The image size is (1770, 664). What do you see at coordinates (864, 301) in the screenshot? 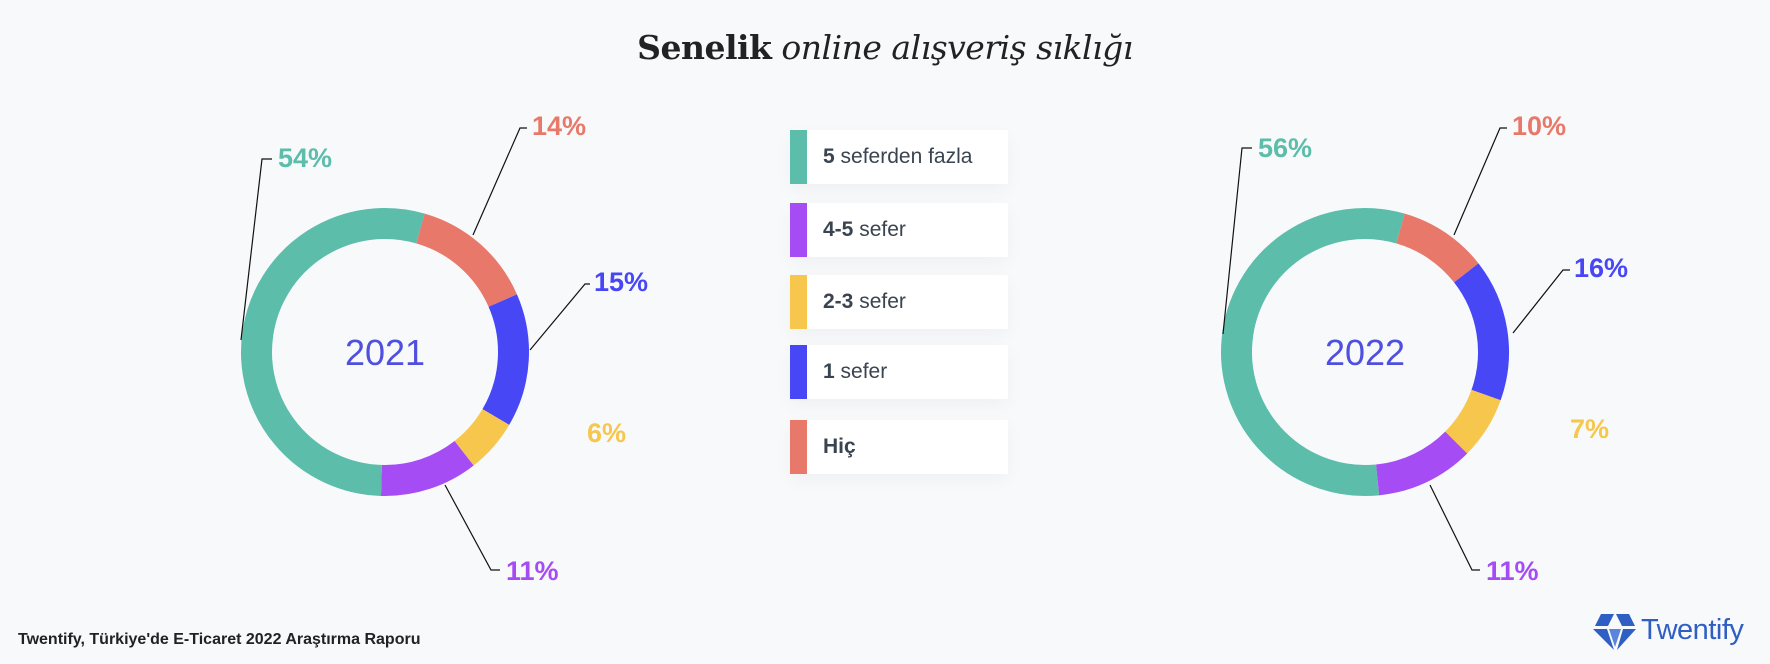
I see `legend-label: 2-3 sefer` at bounding box center [864, 301].